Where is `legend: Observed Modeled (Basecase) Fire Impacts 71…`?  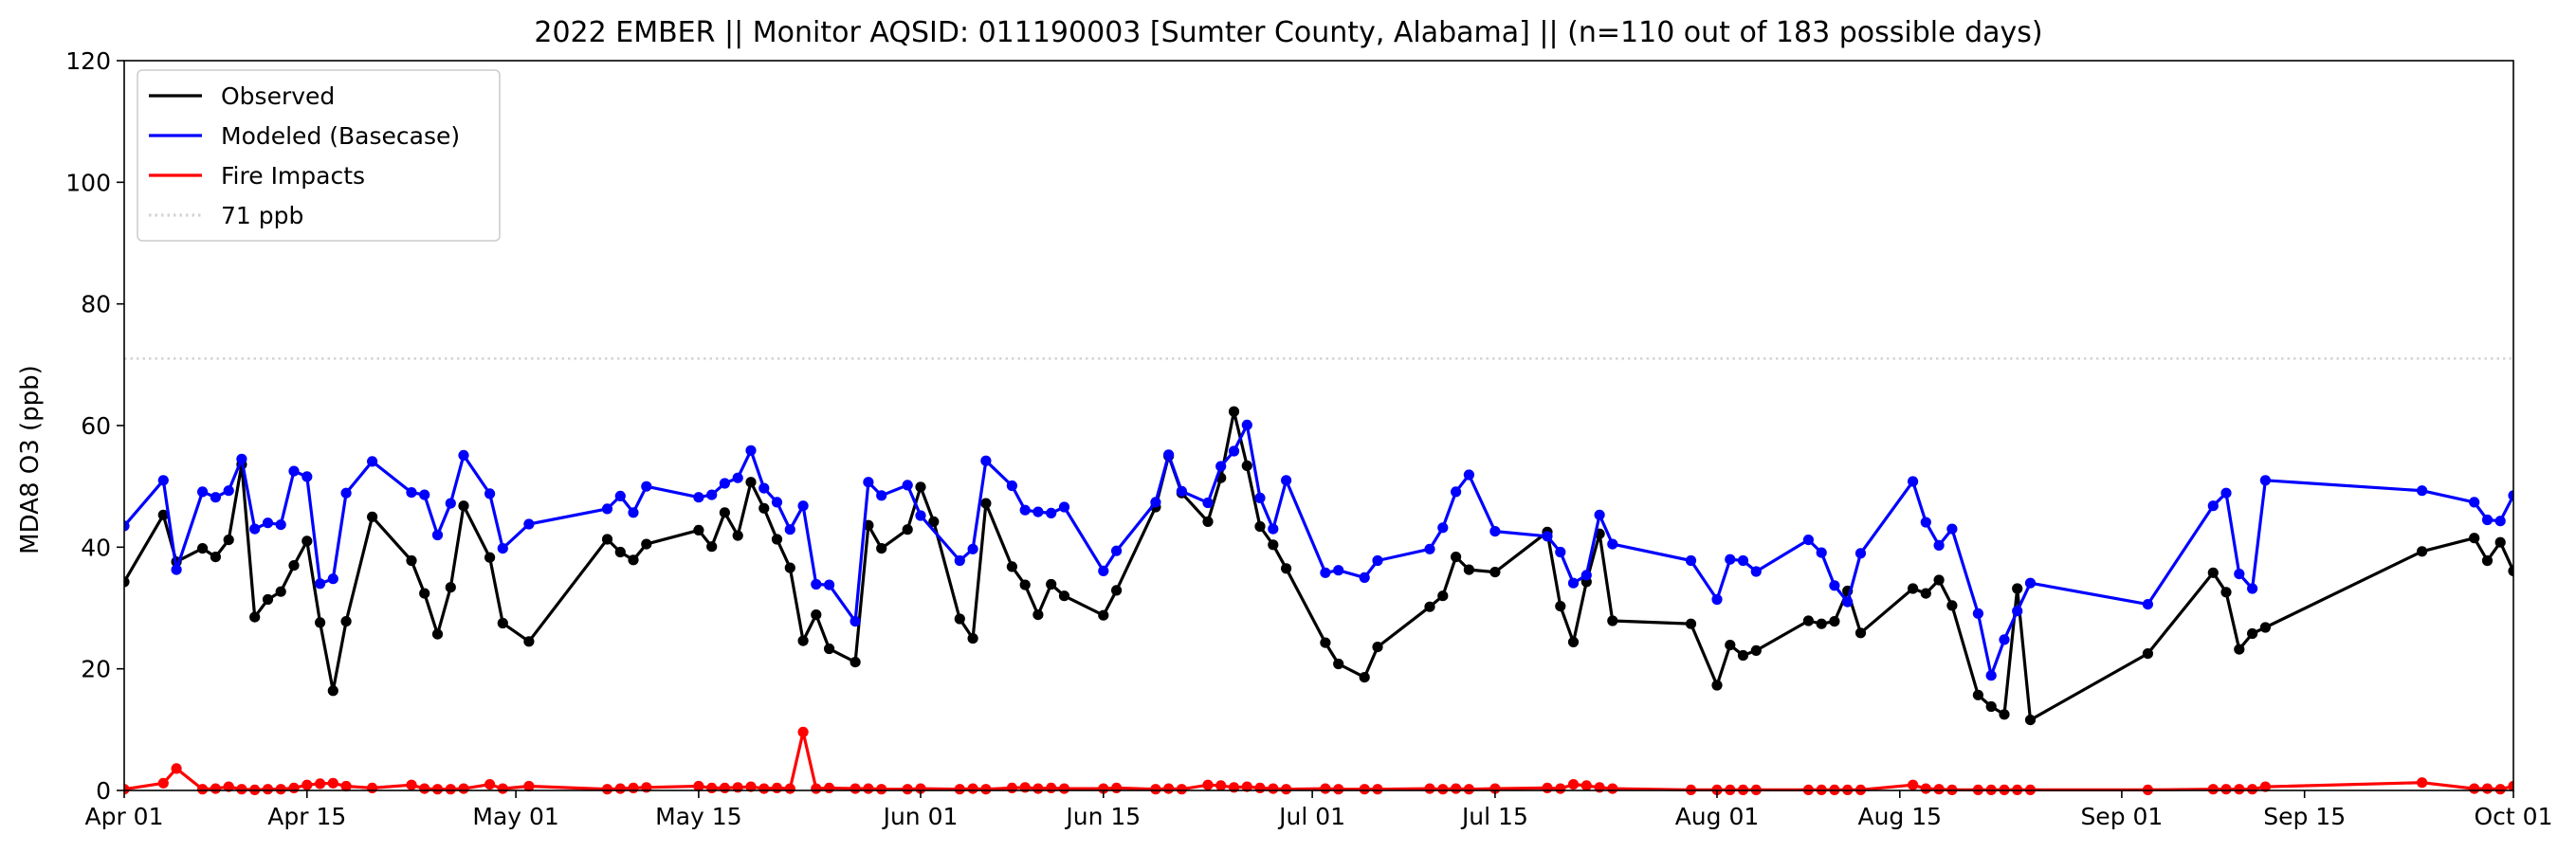 legend: Observed Modeled (Basecase) Fire Impacts 71… is located at coordinates (319, 155).